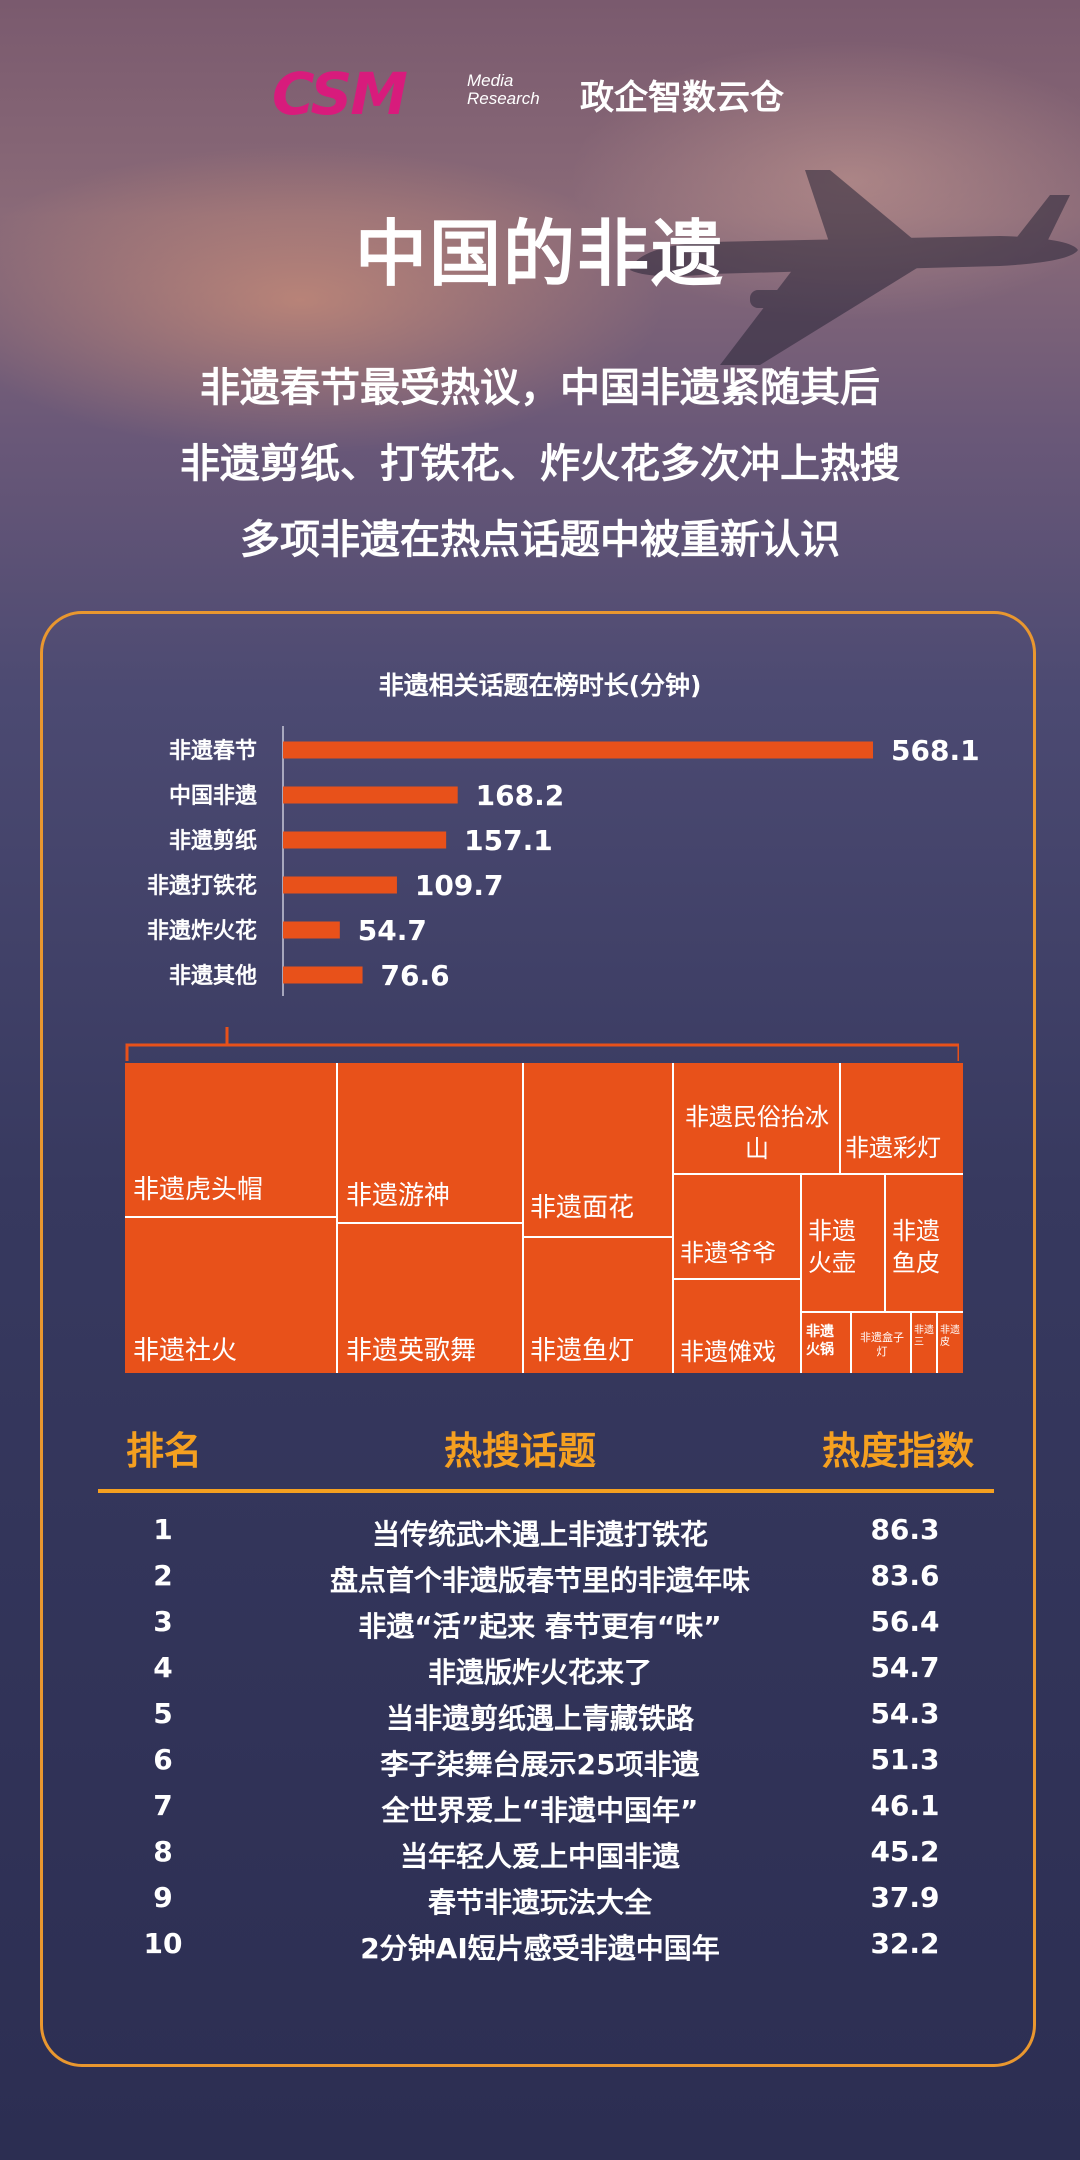 The image size is (1080, 2160). I want to click on treemap-bracket, so click(542, 1044).